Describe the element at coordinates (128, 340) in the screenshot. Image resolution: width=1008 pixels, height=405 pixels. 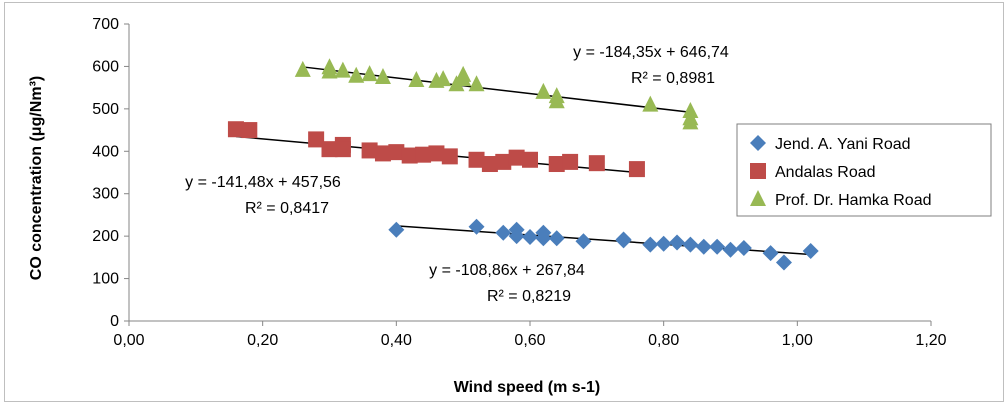
I see `x-tick-label: 0,00` at that location.